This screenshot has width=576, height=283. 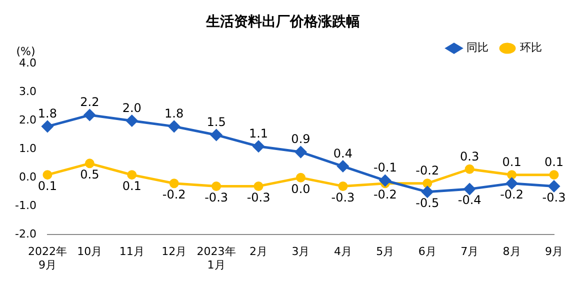 I want to click on data-label: 1.1, so click(x=258, y=133).